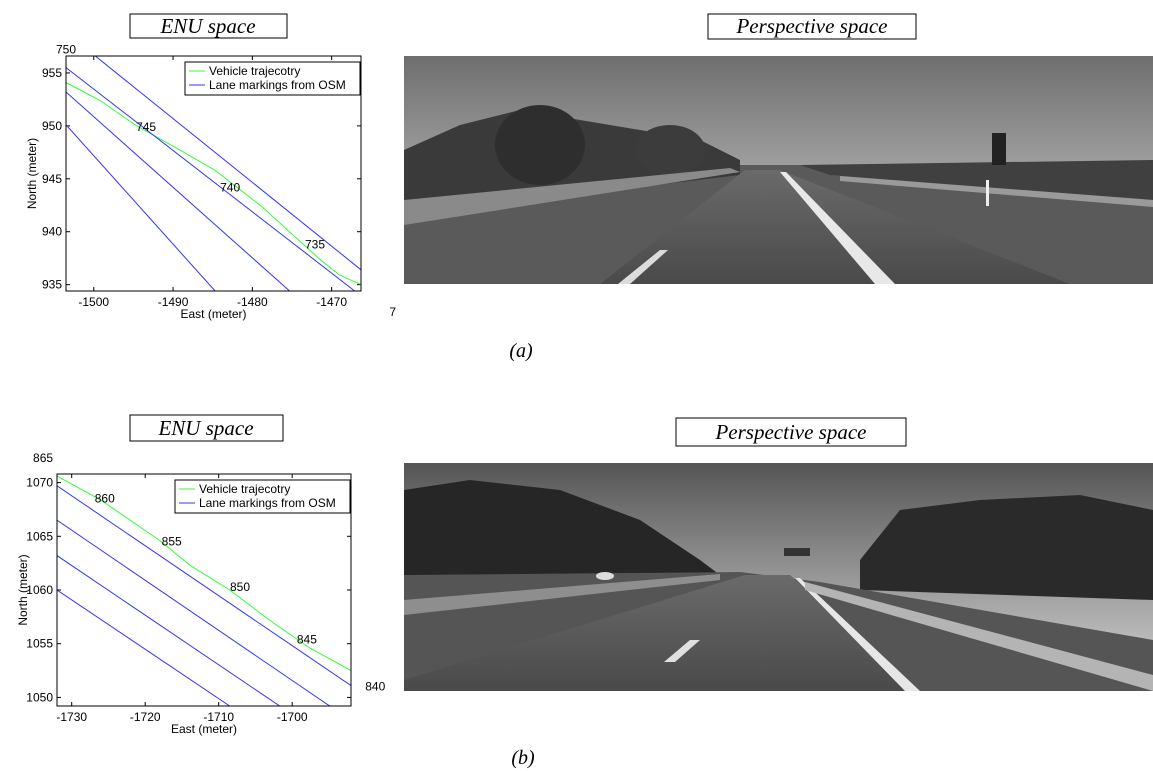  I want to click on x-tick-label: -1490, so click(173, 302).